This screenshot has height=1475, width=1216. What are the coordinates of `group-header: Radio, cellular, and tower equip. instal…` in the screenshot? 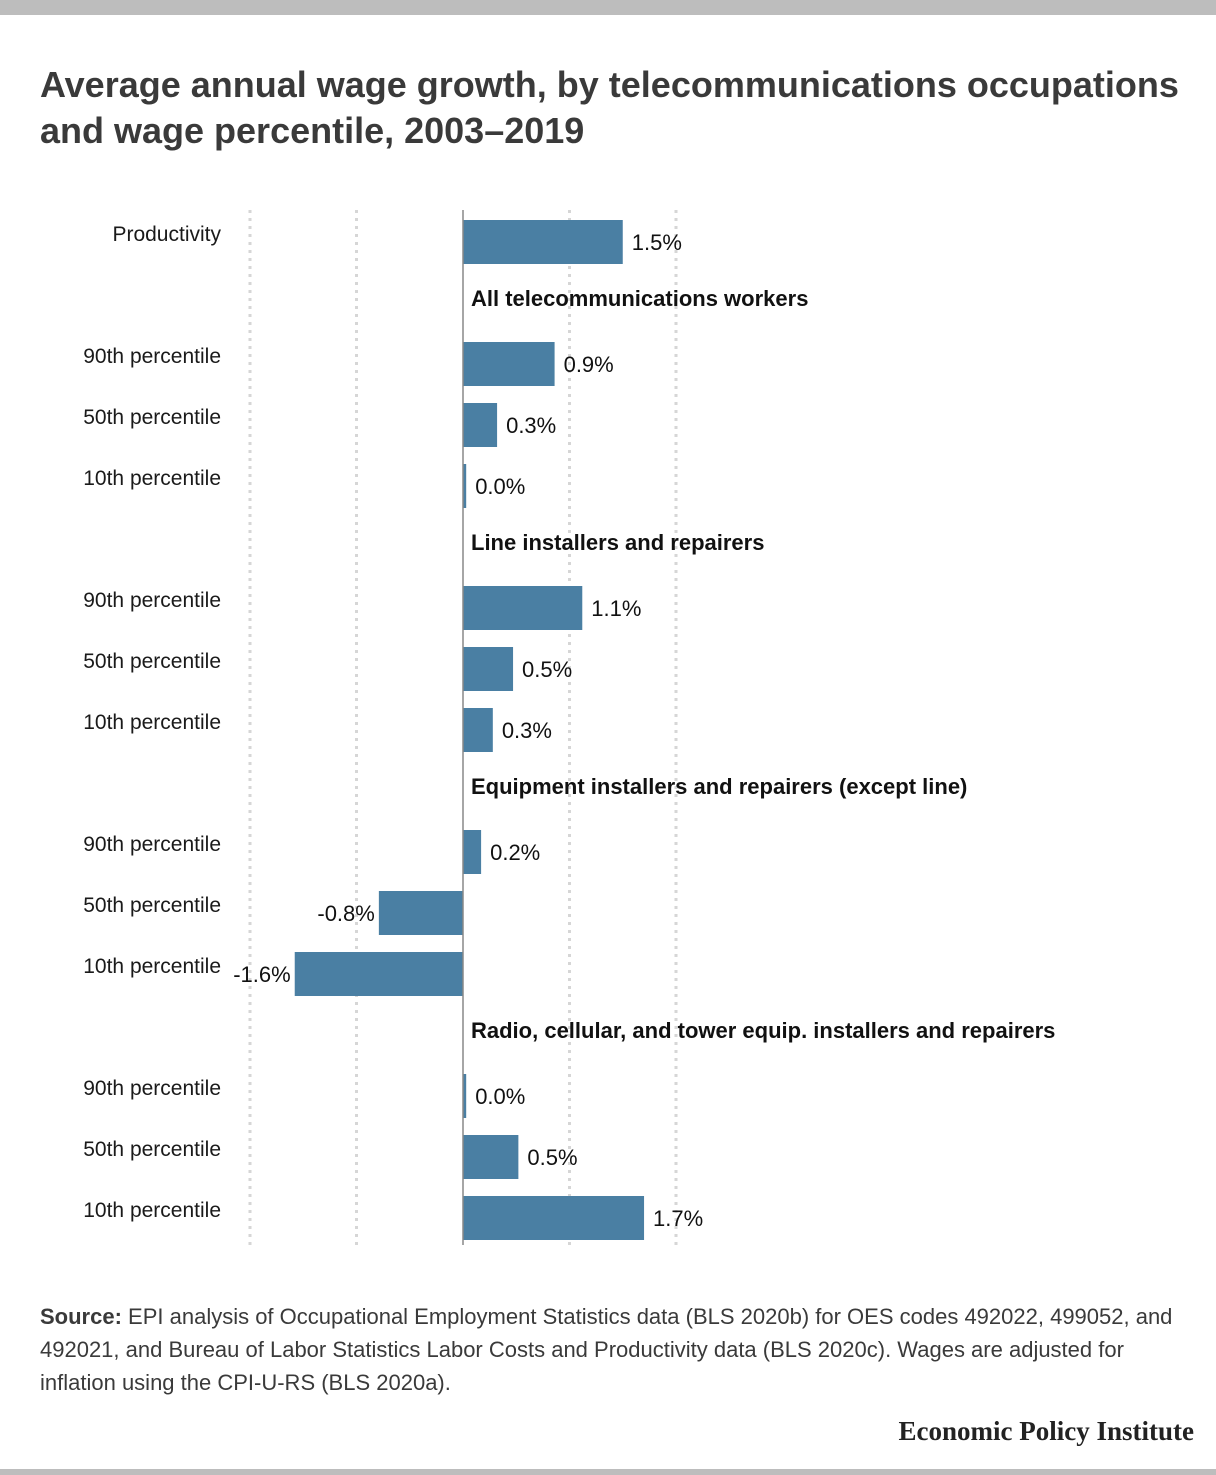 It's located at (763, 1030).